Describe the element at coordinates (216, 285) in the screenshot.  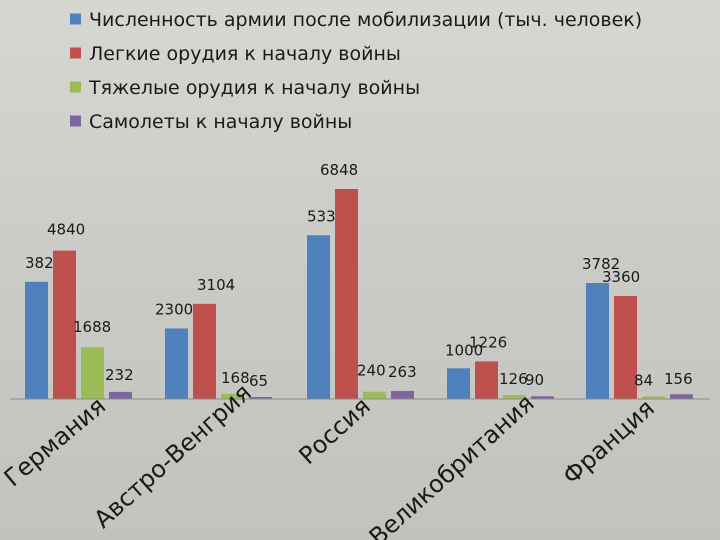
I see `data-label-2-2: 3104` at that location.